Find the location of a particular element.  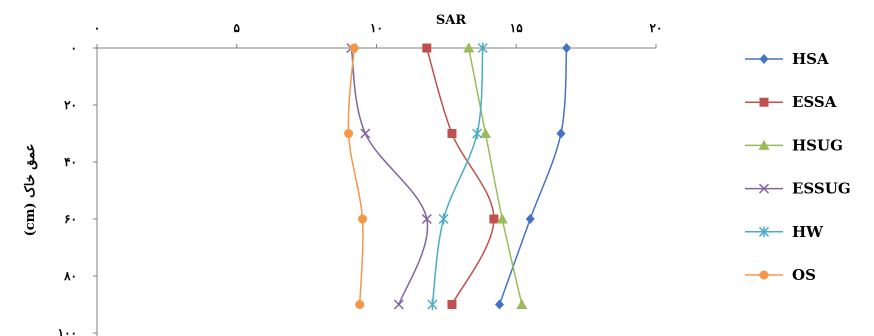

y-tick-label: ۸۰ is located at coordinates (70, 276).